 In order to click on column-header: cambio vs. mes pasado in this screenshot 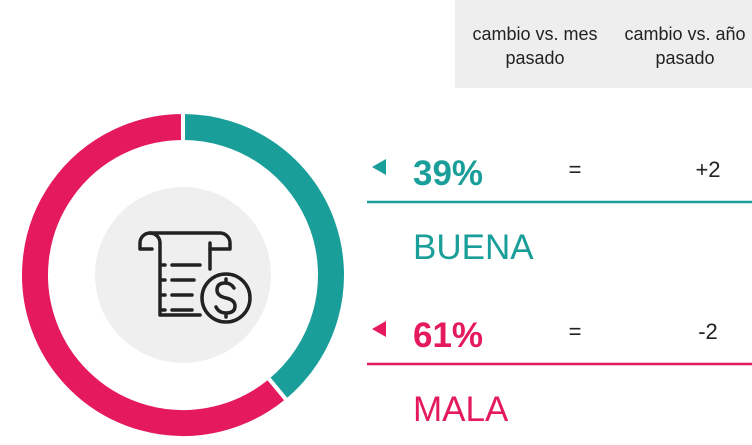, I will do `click(535, 46)`.